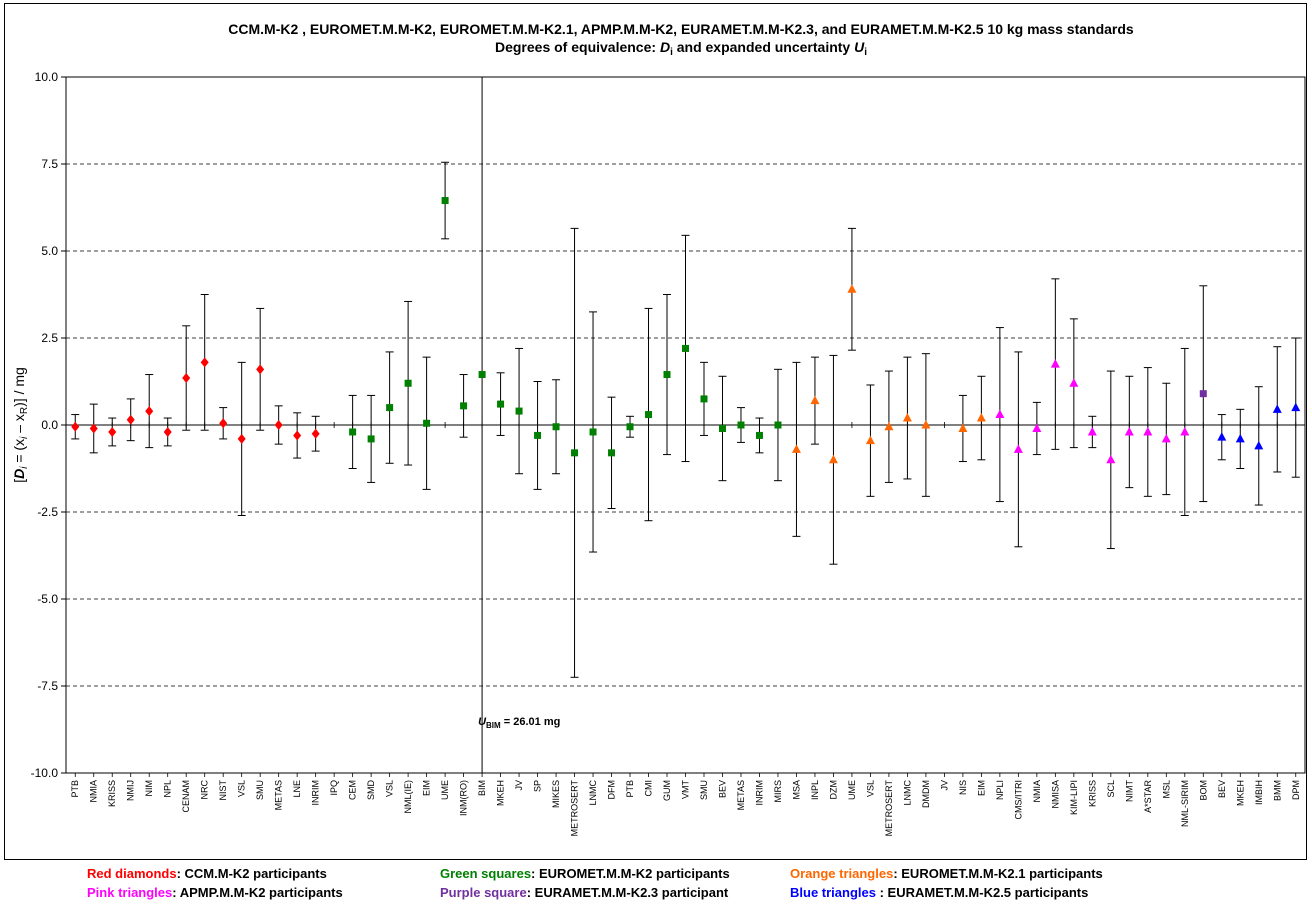 The image size is (1312, 906). Describe the element at coordinates (630, 789) in the screenshot. I see `x-tick-label: PTB` at that location.